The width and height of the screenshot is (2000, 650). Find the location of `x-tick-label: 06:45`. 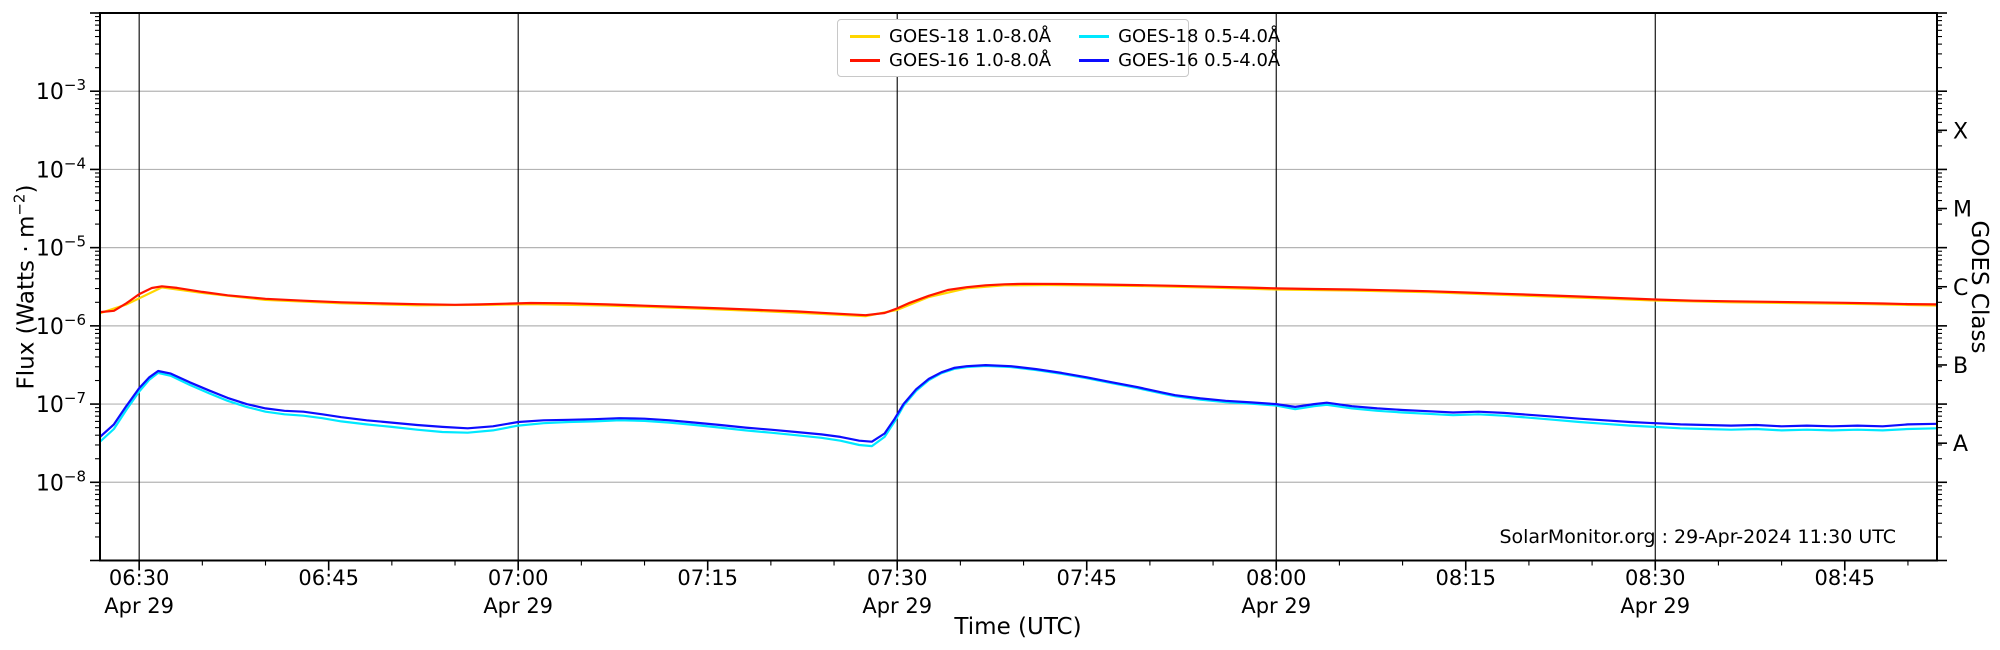

x-tick-label: 06:45 is located at coordinates (328, 578).